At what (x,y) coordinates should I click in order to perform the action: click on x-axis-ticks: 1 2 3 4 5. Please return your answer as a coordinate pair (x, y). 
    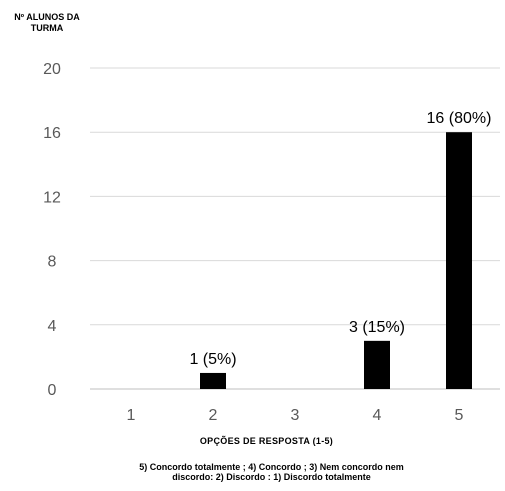
    Looking at the image, I should click on (295, 415).